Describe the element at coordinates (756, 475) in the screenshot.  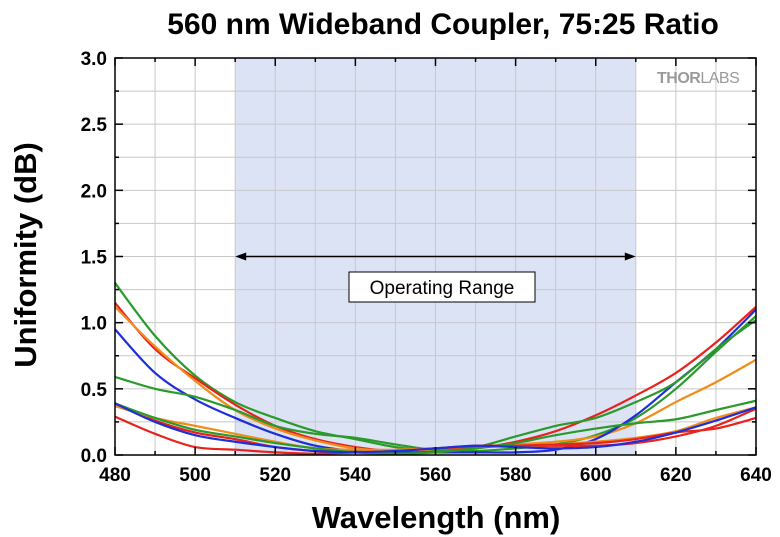
I see `x-tick-label: 640` at that location.